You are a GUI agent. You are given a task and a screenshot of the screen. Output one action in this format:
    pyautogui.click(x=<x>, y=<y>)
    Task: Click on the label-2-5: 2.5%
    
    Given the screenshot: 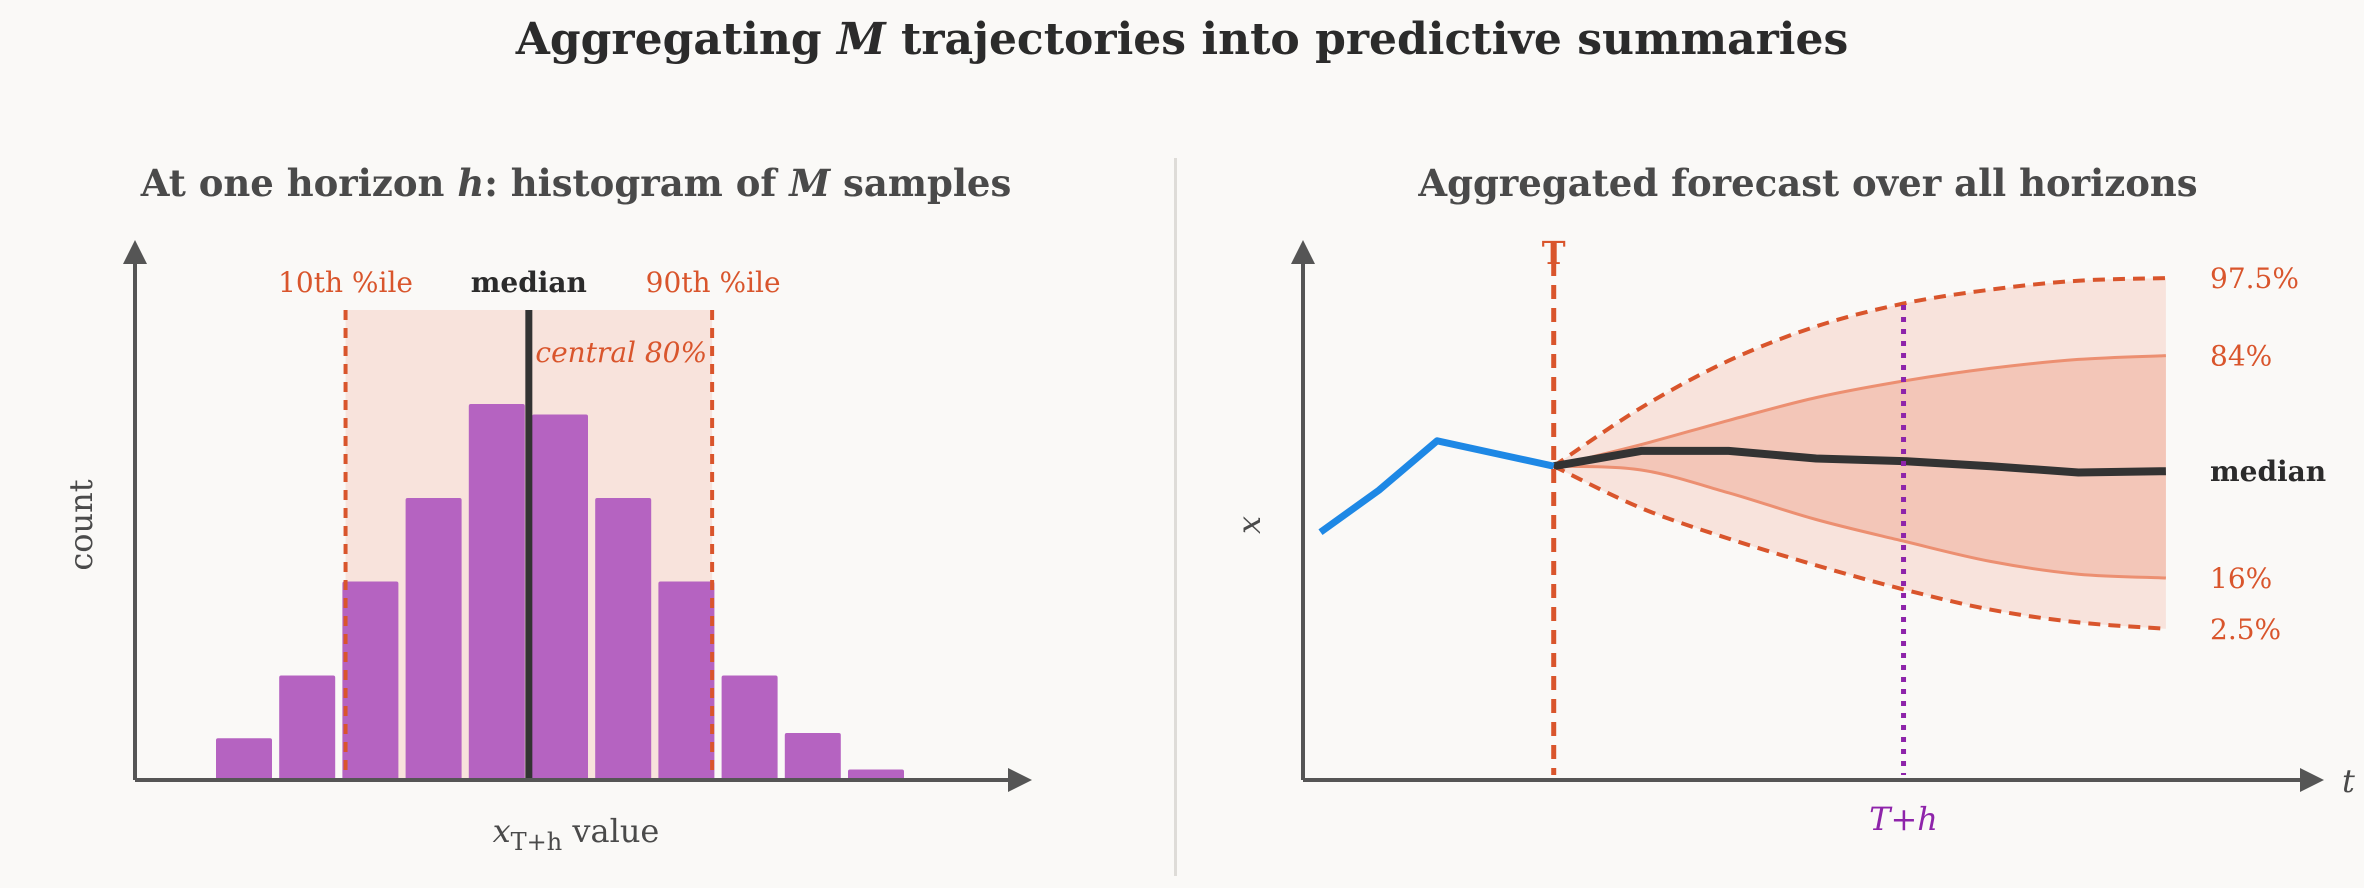 What is the action you would take?
    pyautogui.click(x=2245, y=629)
    